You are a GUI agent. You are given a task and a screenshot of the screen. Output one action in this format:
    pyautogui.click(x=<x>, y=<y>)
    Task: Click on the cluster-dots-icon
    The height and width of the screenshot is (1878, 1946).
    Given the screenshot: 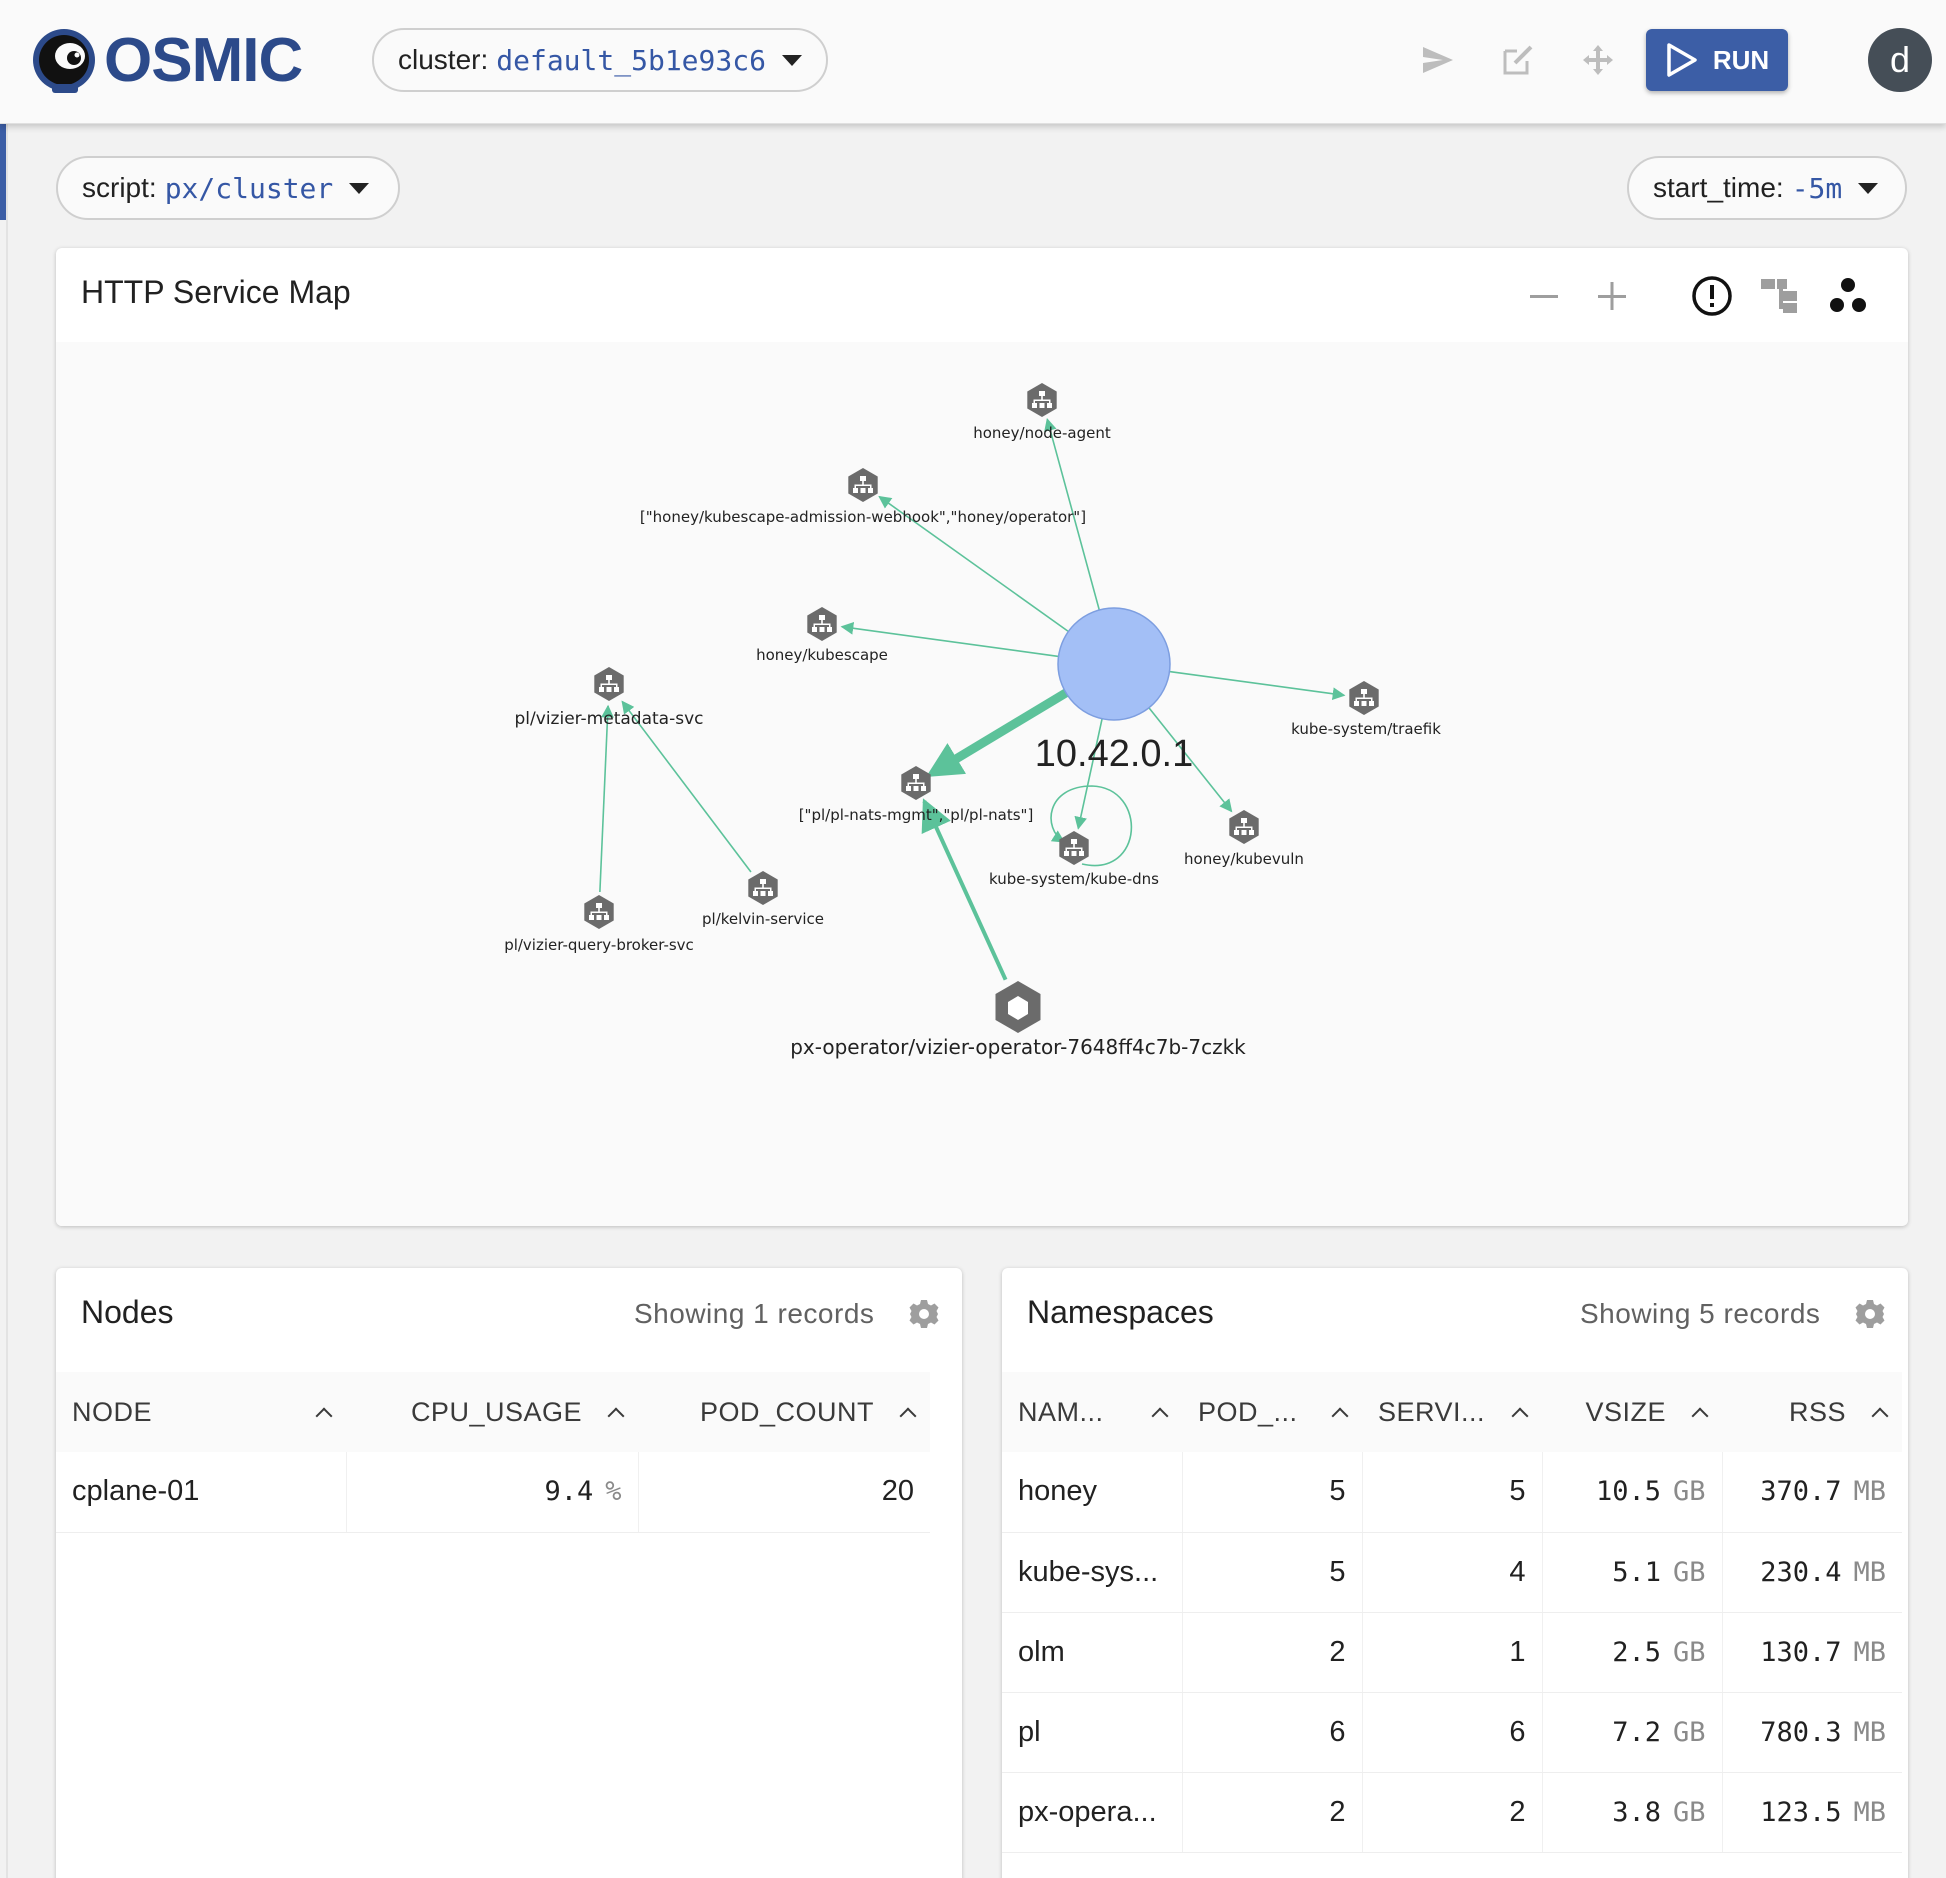 What is the action you would take?
    pyautogui.click(x=1848, y=295)
    